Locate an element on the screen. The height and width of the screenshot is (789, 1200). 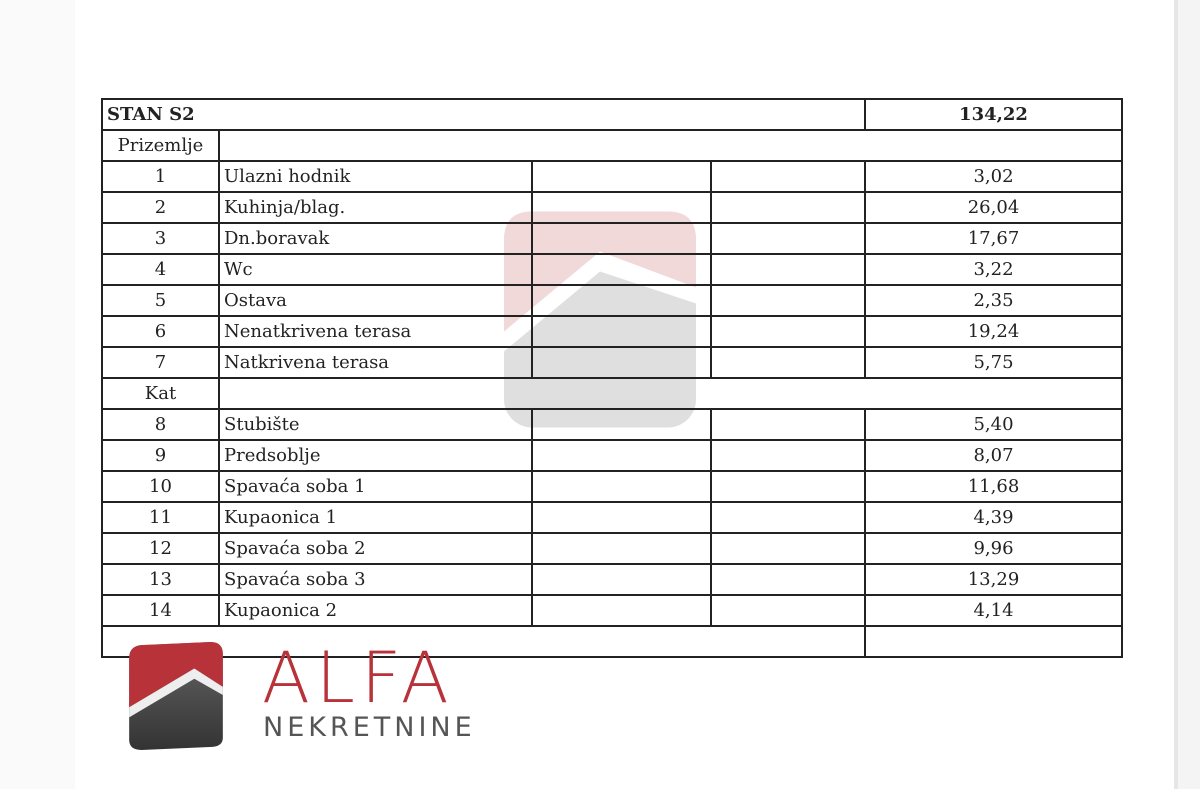
table-row: 9 Predsoblje 8,07 is located at coordinates (612, 455).